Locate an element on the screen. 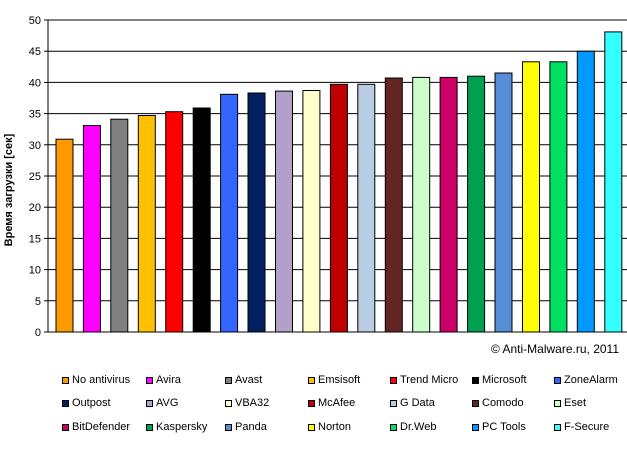 The image size is (627, 453). legend-label: ZoneAlarm is located at coordinates (591, 380).